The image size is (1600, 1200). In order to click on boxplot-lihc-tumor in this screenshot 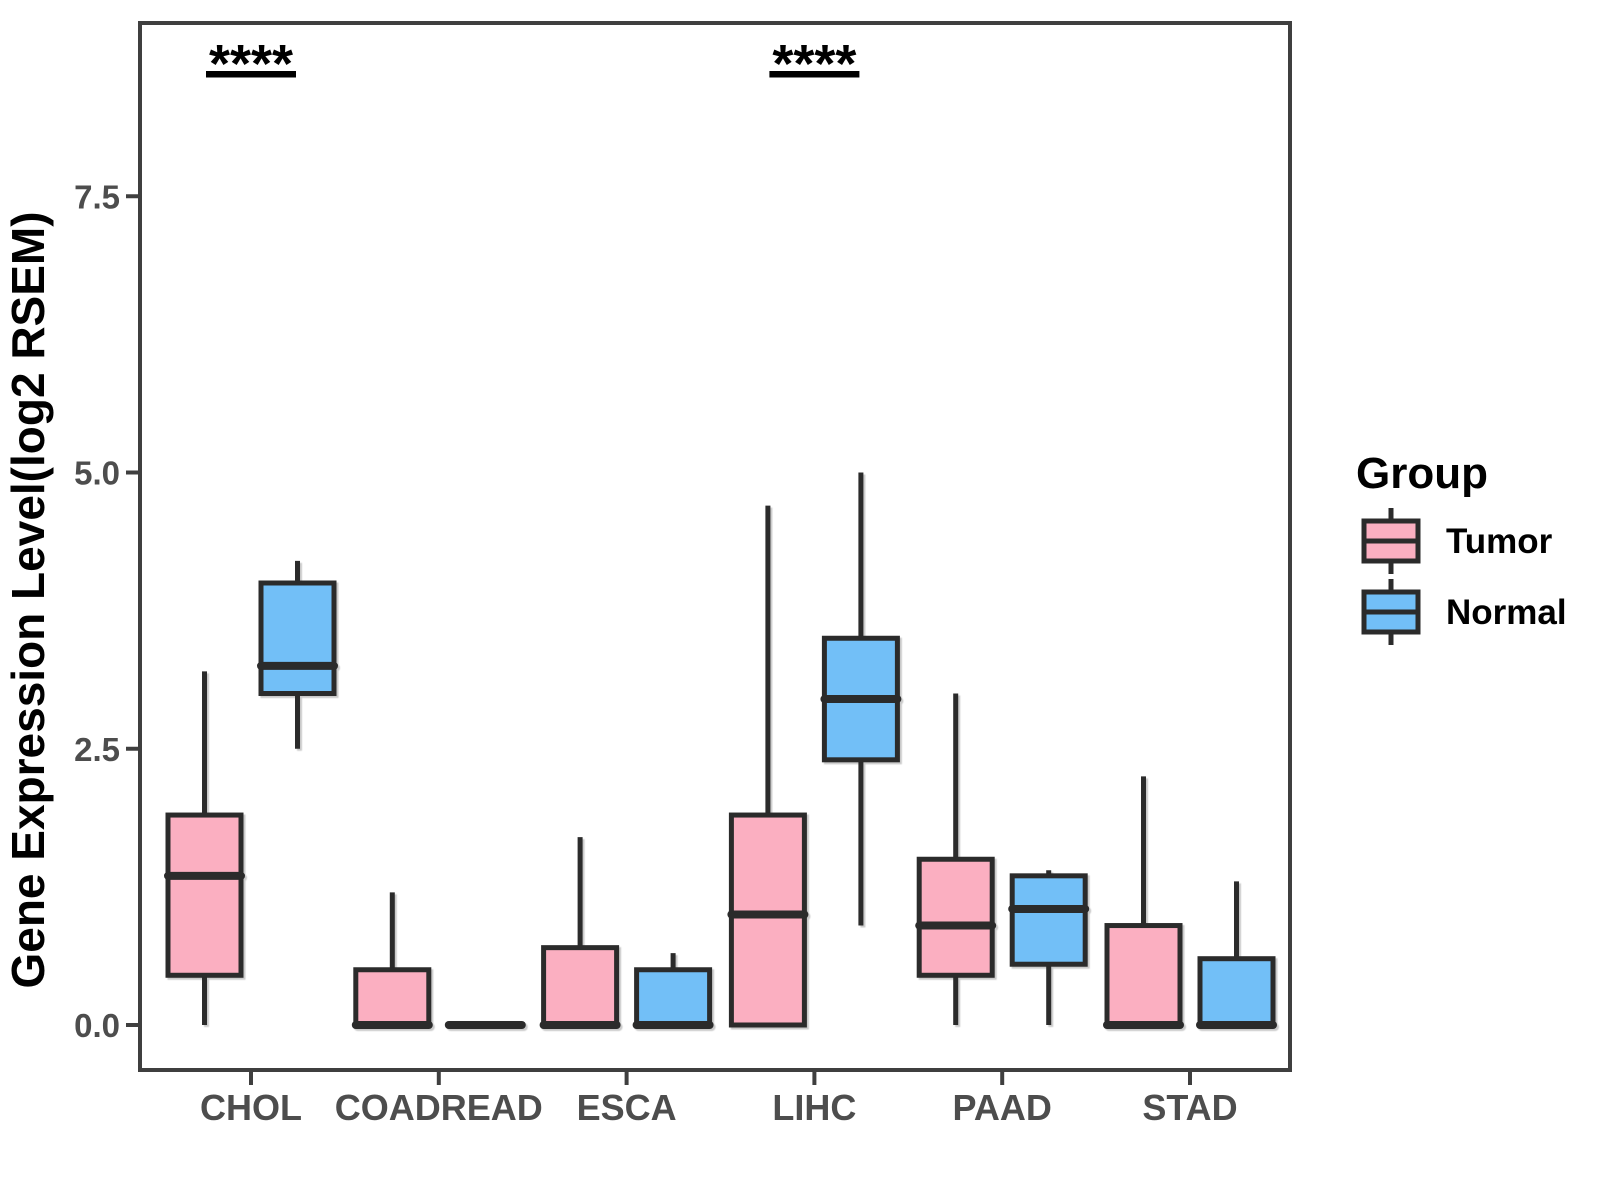, I will do `click(768, 766)`.